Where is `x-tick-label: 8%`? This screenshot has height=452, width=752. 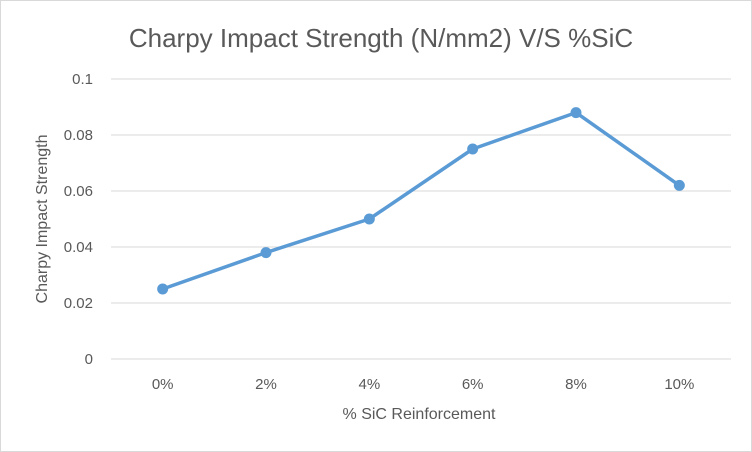 x-tick-label: 8% is located at coordinates (576, 384).